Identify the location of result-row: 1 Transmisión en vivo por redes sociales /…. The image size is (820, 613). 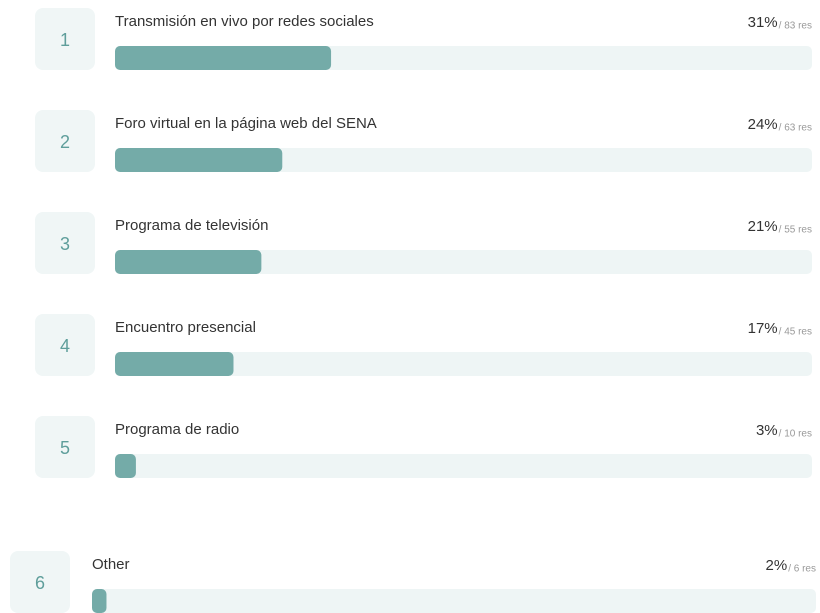
(423, 39).